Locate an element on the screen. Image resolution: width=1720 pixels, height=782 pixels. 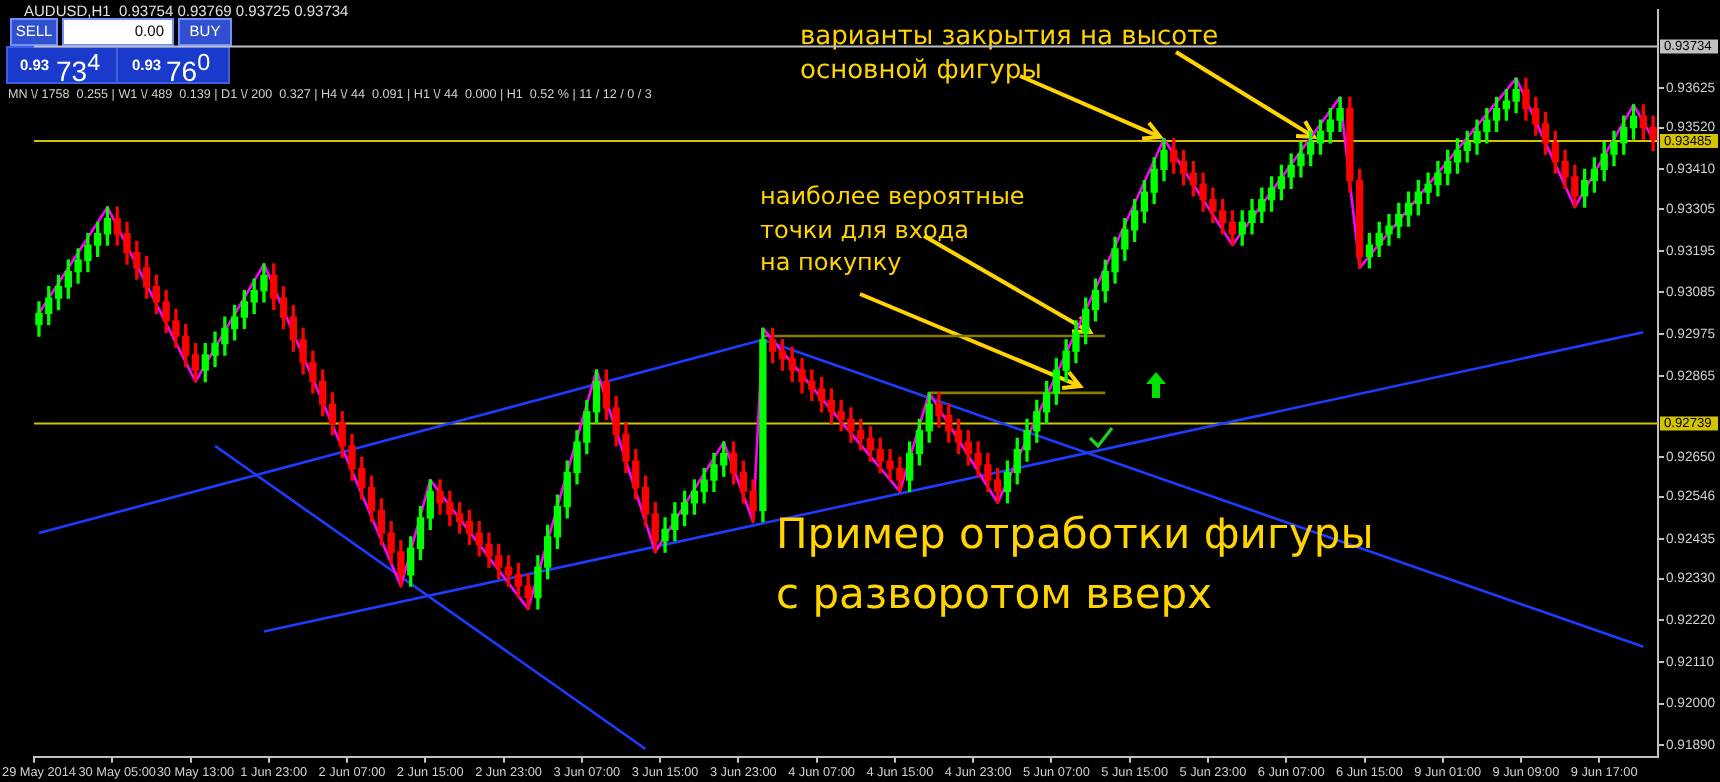
annotation: варианты закрытия на высоте основной фигуры is located at coordinates (1009, 54).